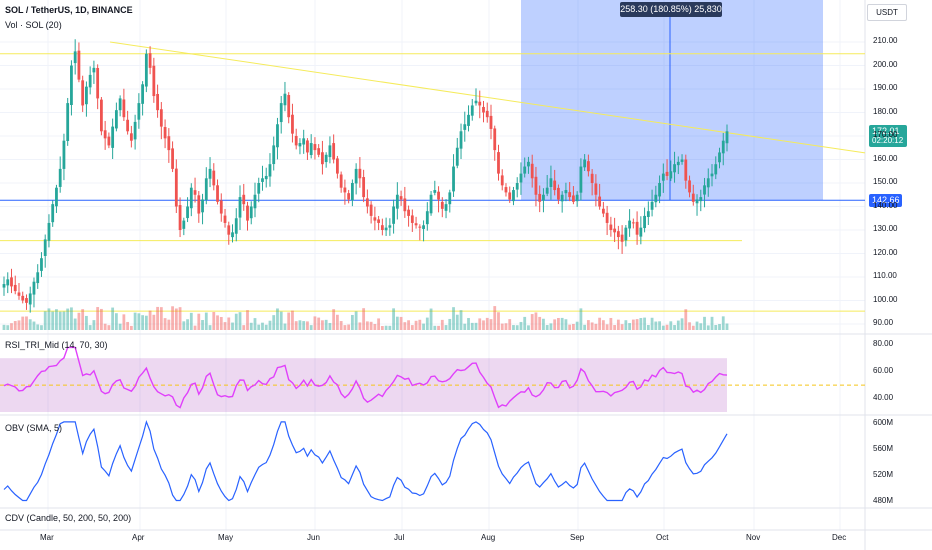 This screenshot has width=932, height=550. I want to click on cdv-panel-title: CDV (Candle, 50, 200, 50, 200), so click(68, 518).